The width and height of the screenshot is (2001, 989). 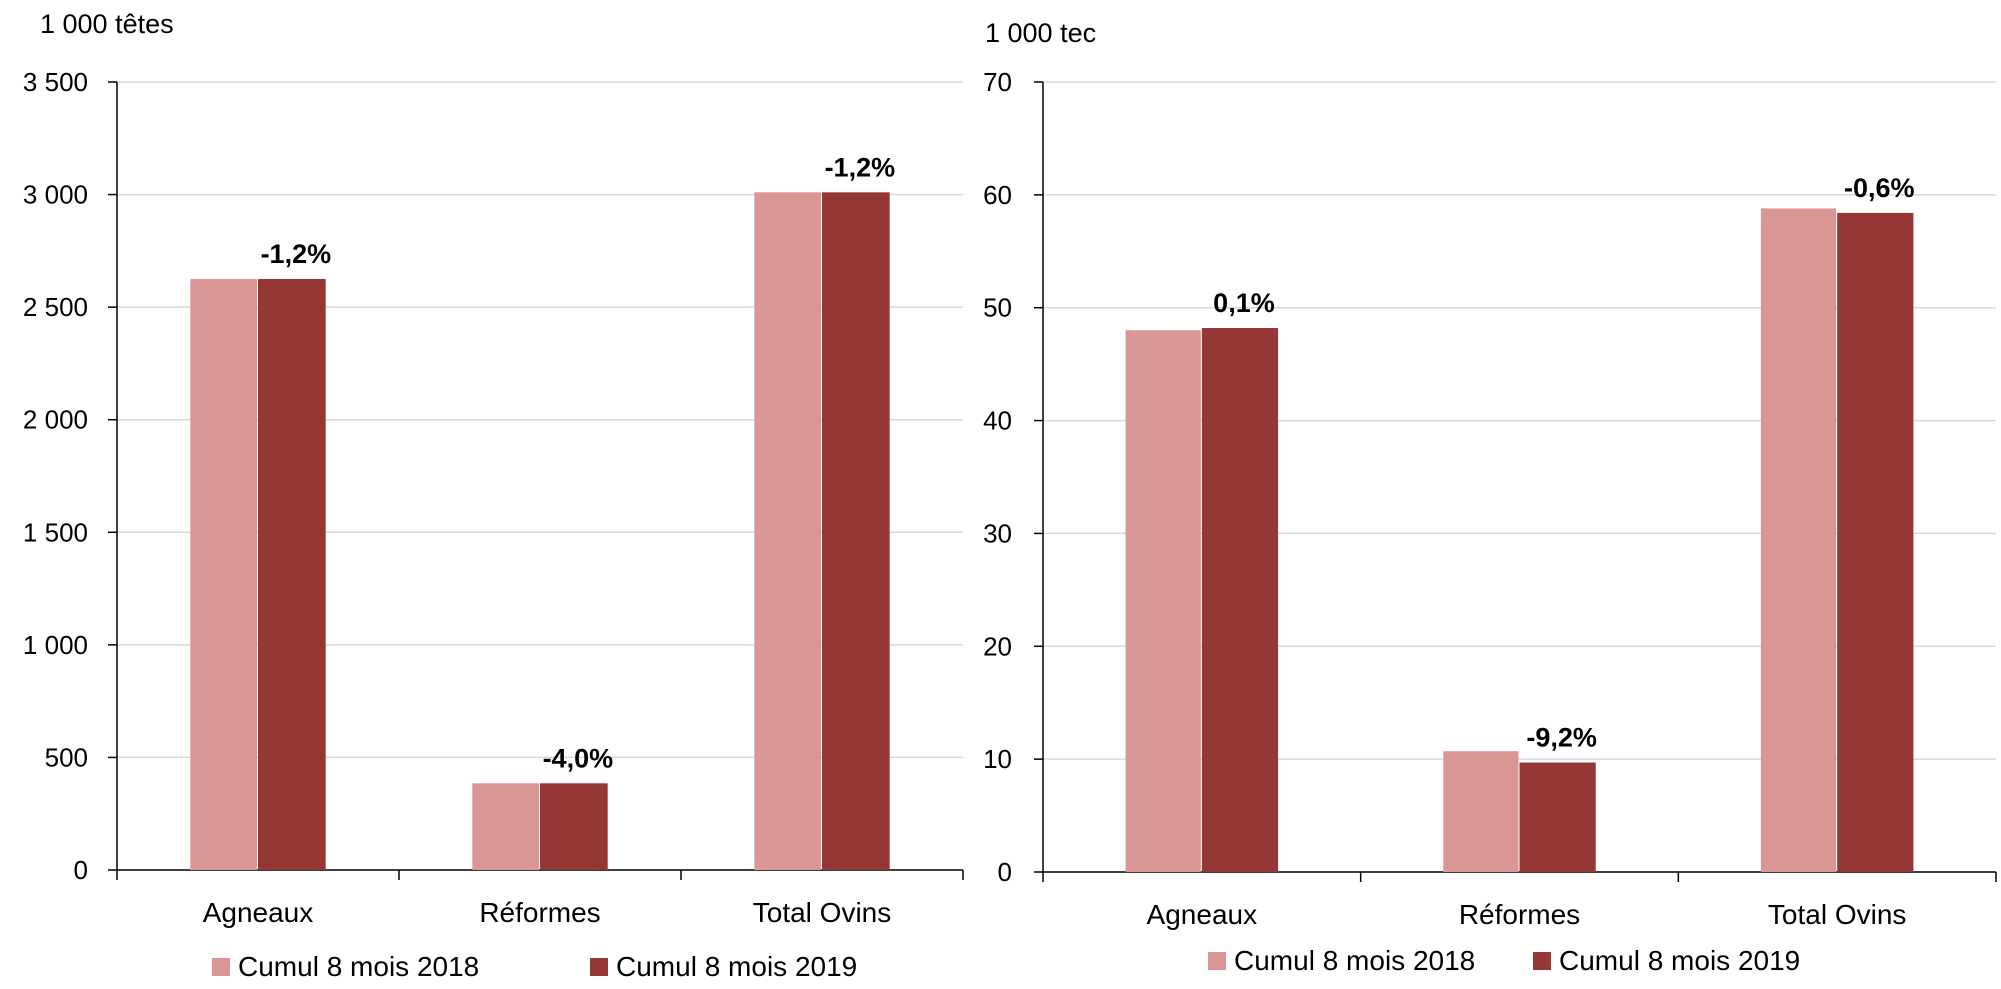 I want to click on y-tick-label: 20, so click(x=997, y=646).